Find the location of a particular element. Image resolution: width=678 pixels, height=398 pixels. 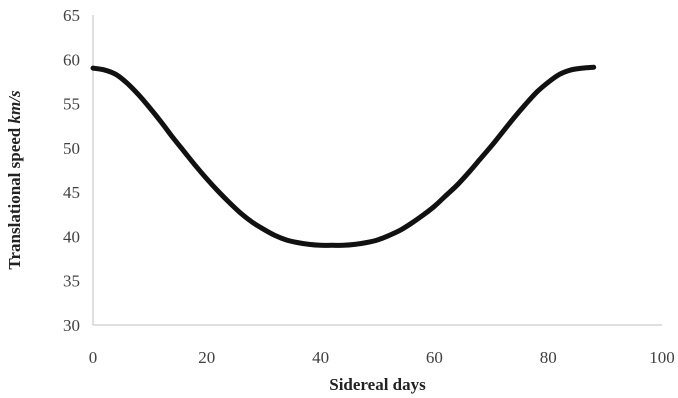

x-tick-label: 20 is located at coordinates (206, 357).